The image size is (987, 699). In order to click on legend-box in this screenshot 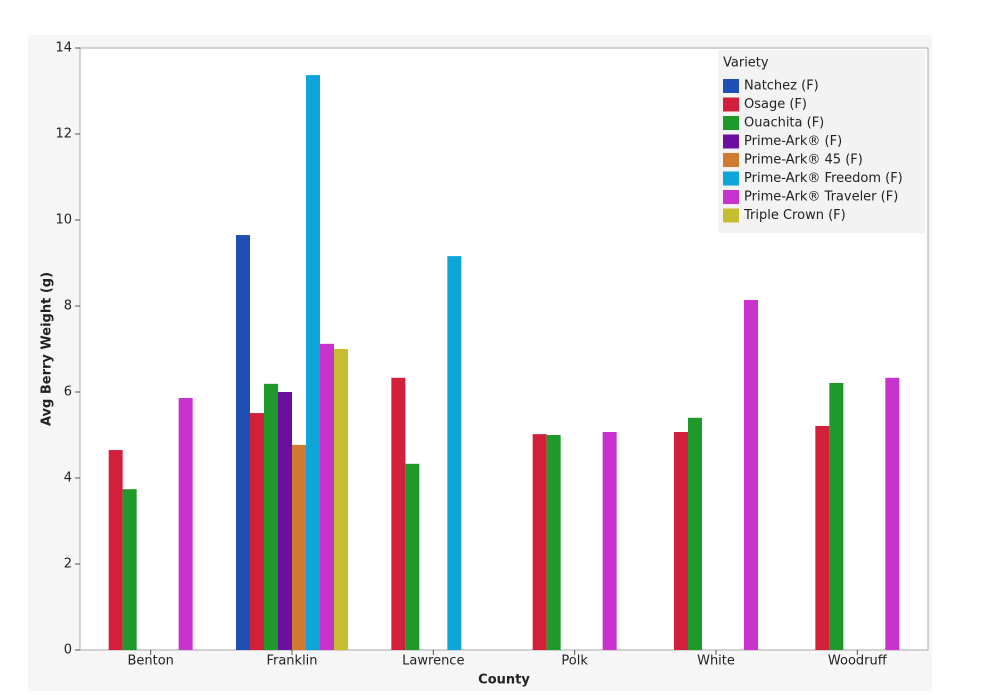, I will do `click(821, 141)`.